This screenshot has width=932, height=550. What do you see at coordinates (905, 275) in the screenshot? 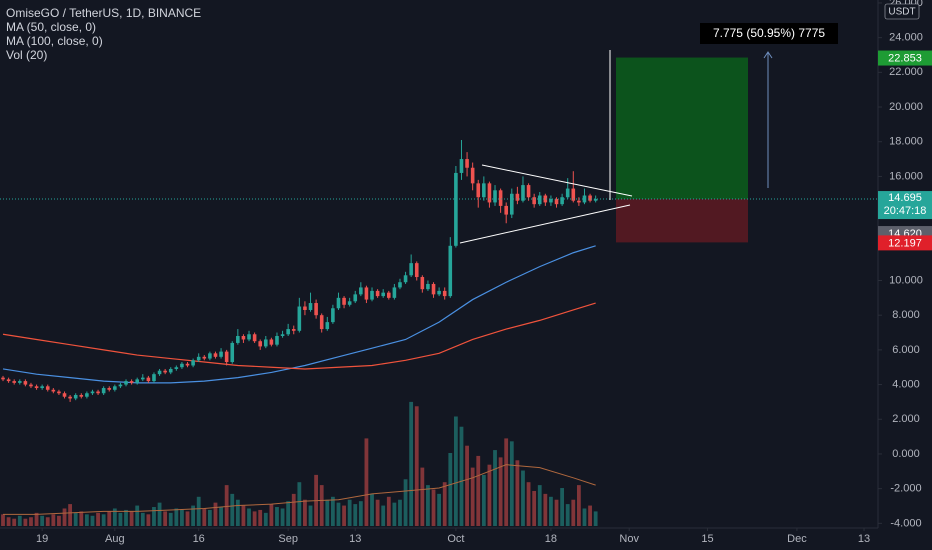
I see `price-axis` at bounding box center [905, 275].